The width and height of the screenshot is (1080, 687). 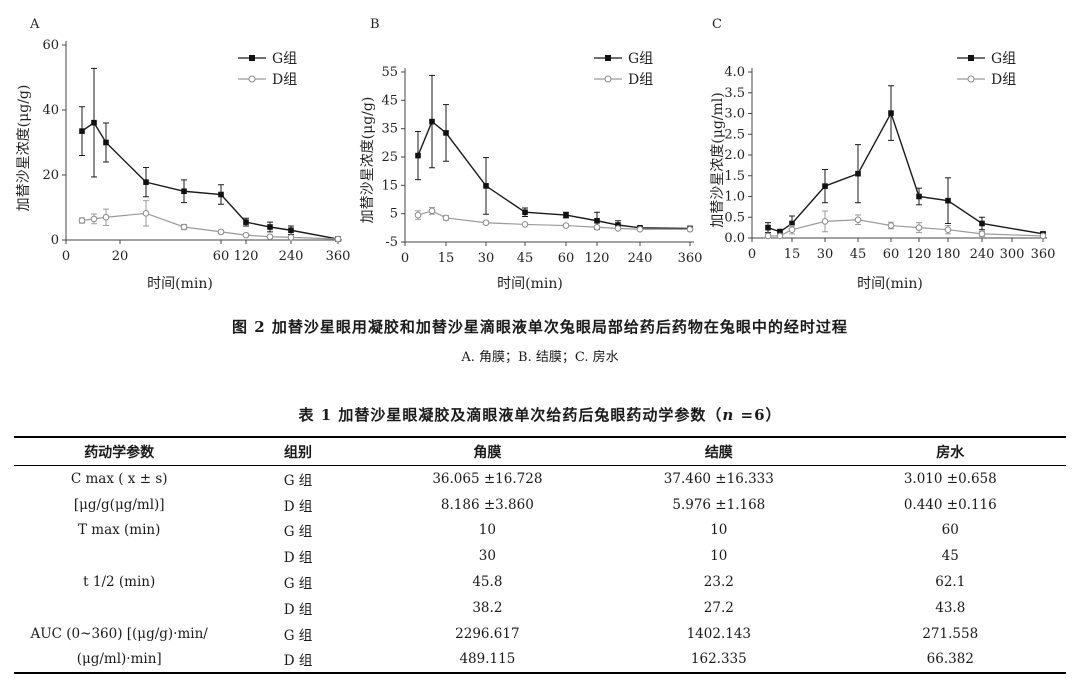 What do you see at coordinates (640, 80) in the screenshot?
I see `legend-label: D组` at bounding box center [640, 80].